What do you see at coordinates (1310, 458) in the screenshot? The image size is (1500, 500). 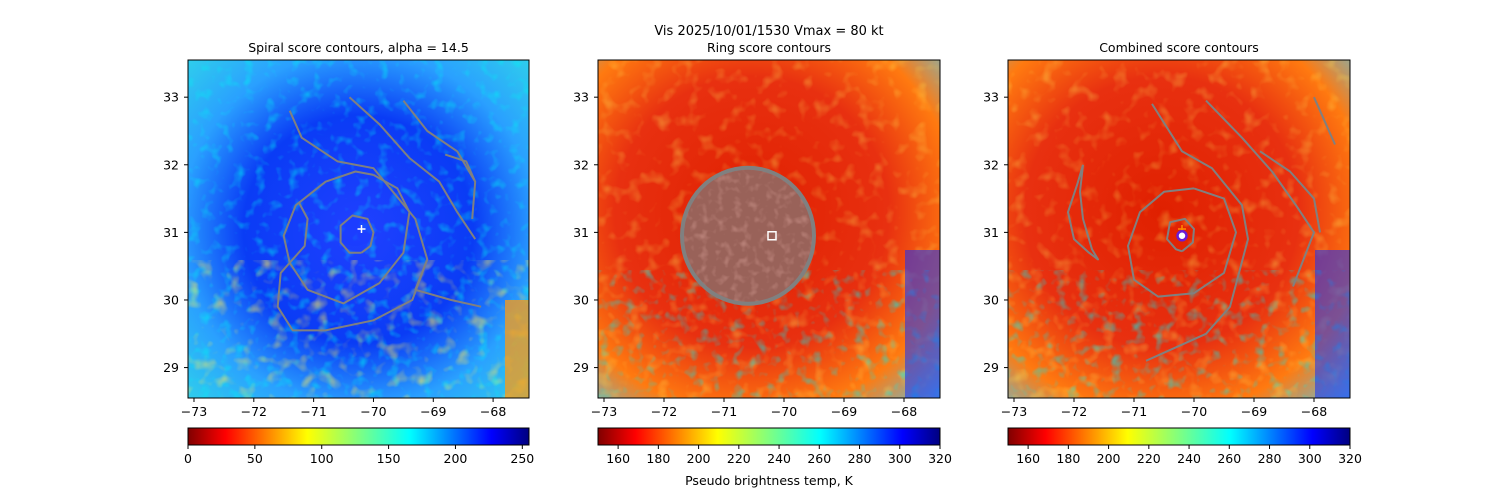 I see `colorbar-tick-label: 300` at bounding box center [1310, 458].